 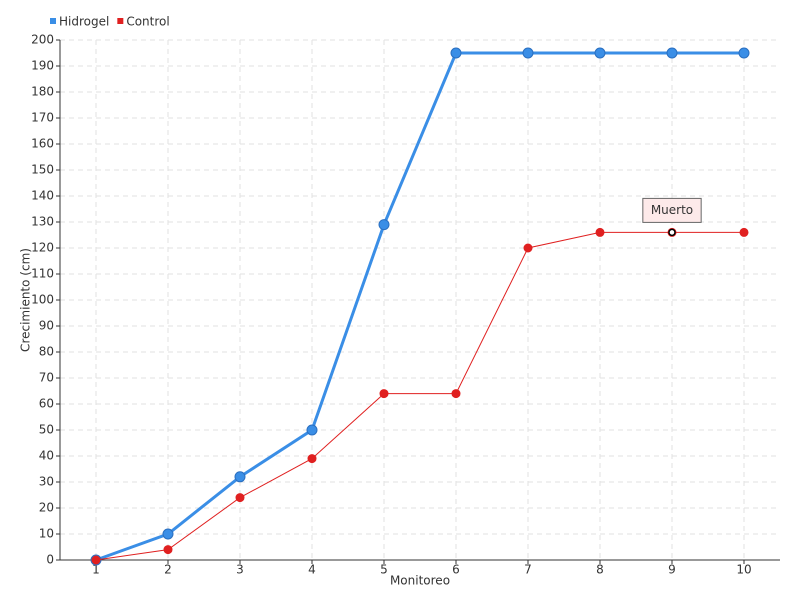 What do you see at coordinates (528, 570) in the screenshot?
I see `x-tick-label: 7` at bounding box center [528, 570].